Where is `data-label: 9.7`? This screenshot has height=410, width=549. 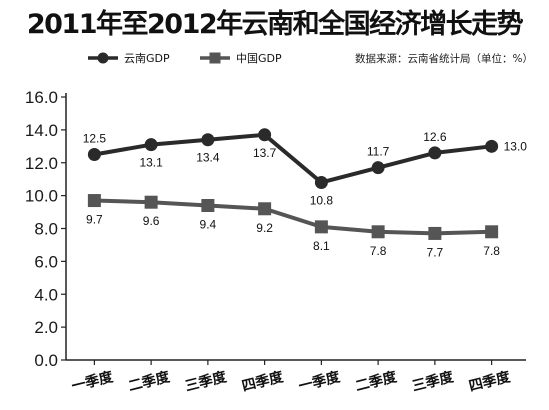
data-label: 9.7 is located at coordinates (94, 220).